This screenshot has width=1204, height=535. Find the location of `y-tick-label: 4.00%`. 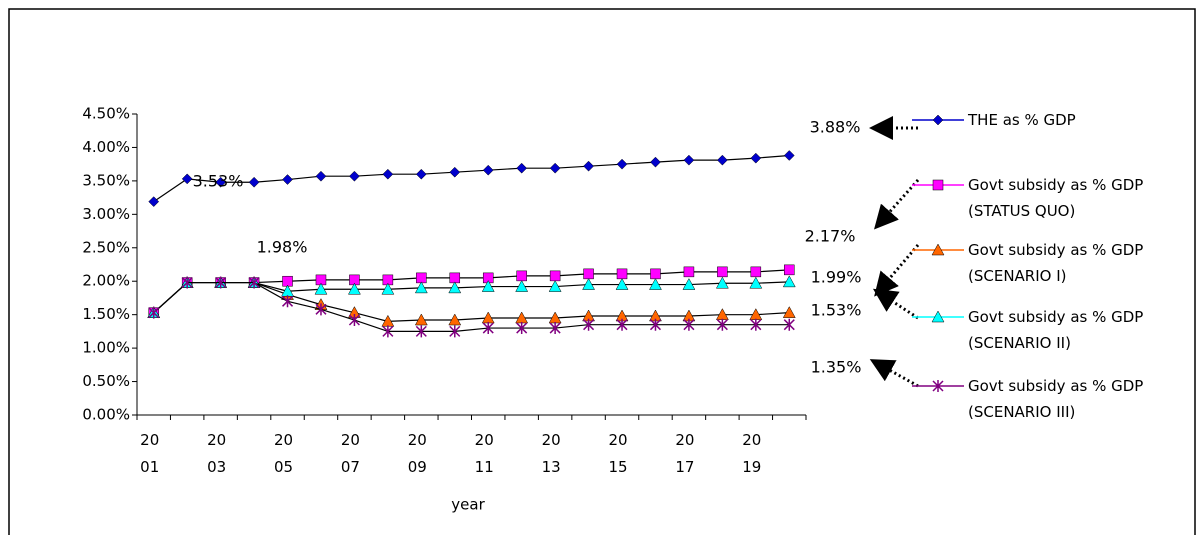

y-tick-label: 4.00% is located at coordinates (106, 147).